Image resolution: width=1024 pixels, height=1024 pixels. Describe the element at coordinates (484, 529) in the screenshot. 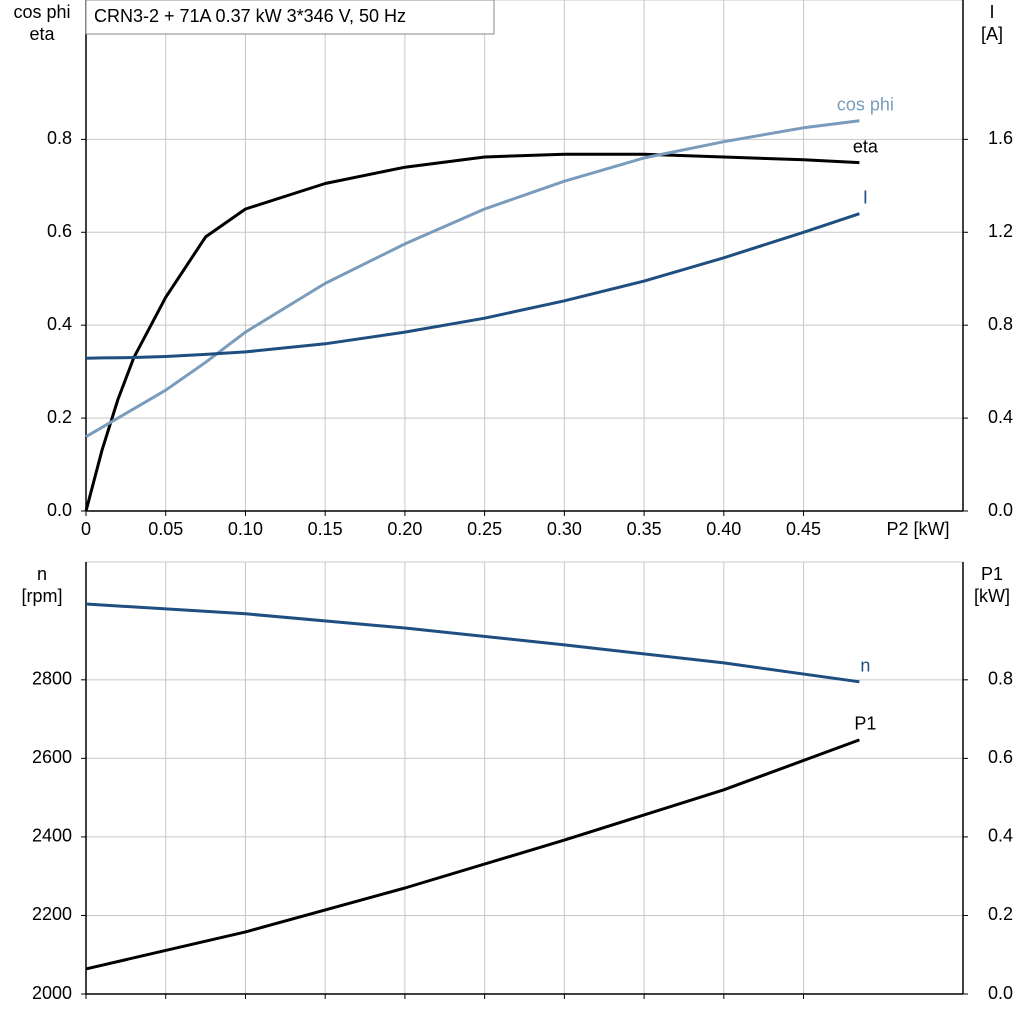

I see `x-tick-label: 0.25` at that location.